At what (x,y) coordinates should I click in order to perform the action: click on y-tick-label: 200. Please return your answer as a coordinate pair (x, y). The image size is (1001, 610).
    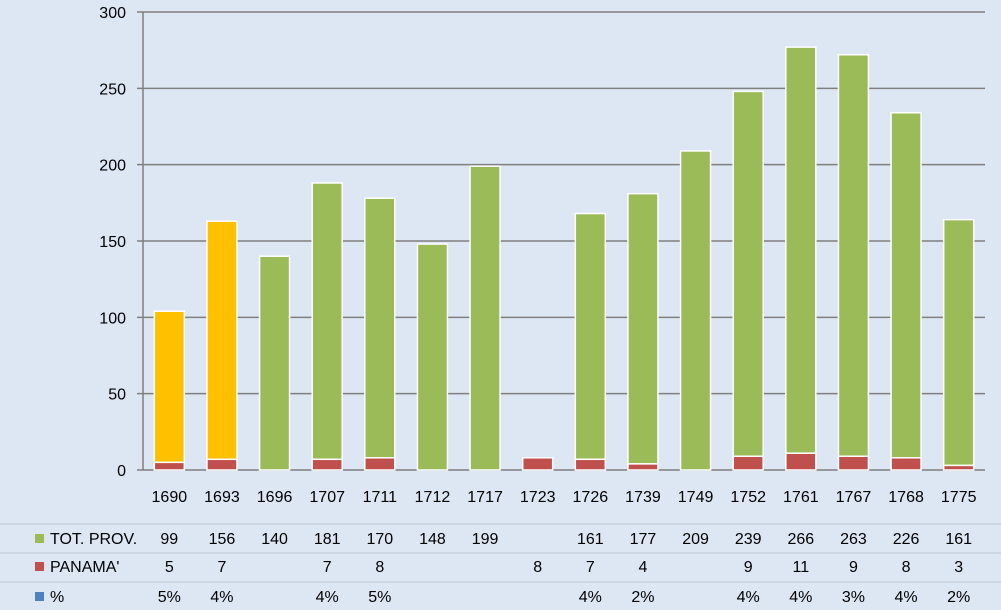
    Looking at the image, I should click on (112, 166).